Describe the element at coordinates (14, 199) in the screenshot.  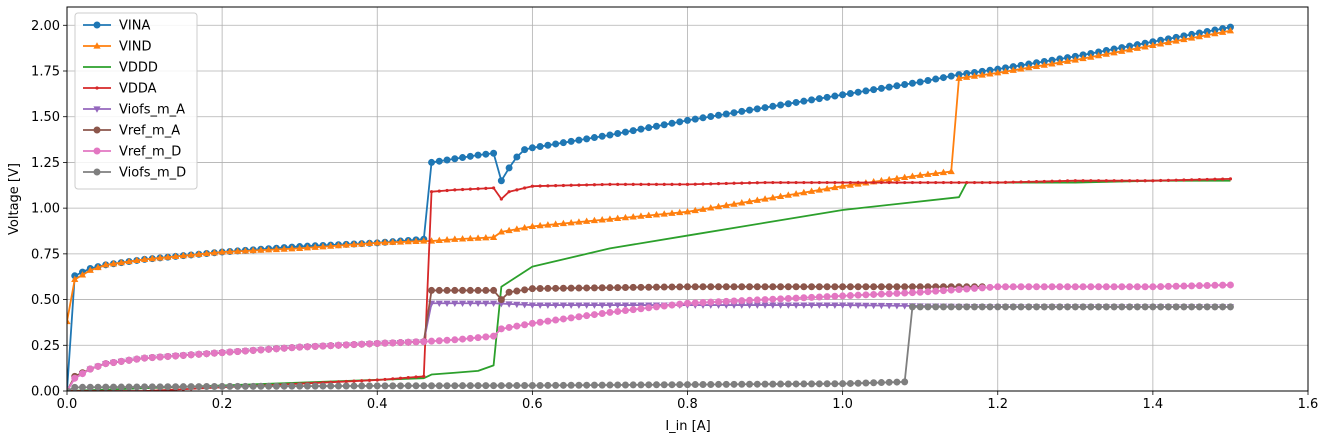
I see `y-axis-label: Voltage [V]` at that location.